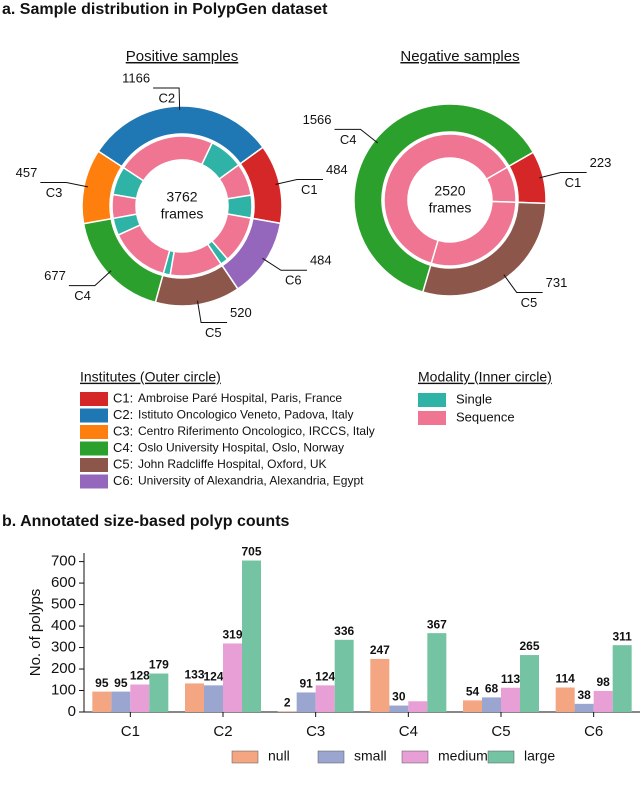 The height and width of the screenshot is (785, 640). Describe the element at coordinates (344, 631) in the screenshot. I see `data-label: 336` at that location.